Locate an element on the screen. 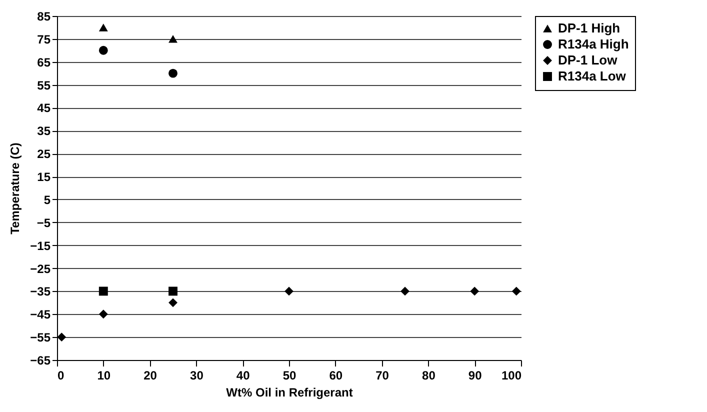  x-tick-label: 90 is located at coordinates (475, 375).